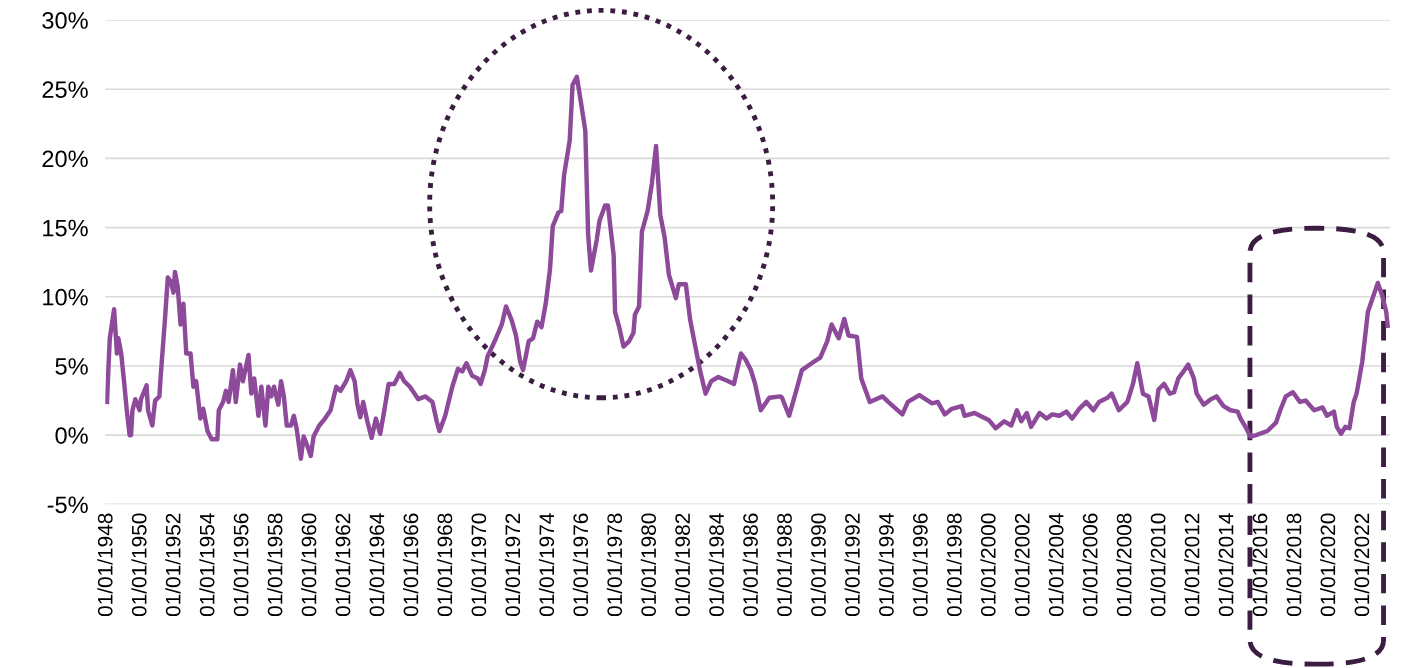 This screenshot has width=1404, height=668. I want to click on x-tick-label: 01/01/2016, so click(1260, 565).